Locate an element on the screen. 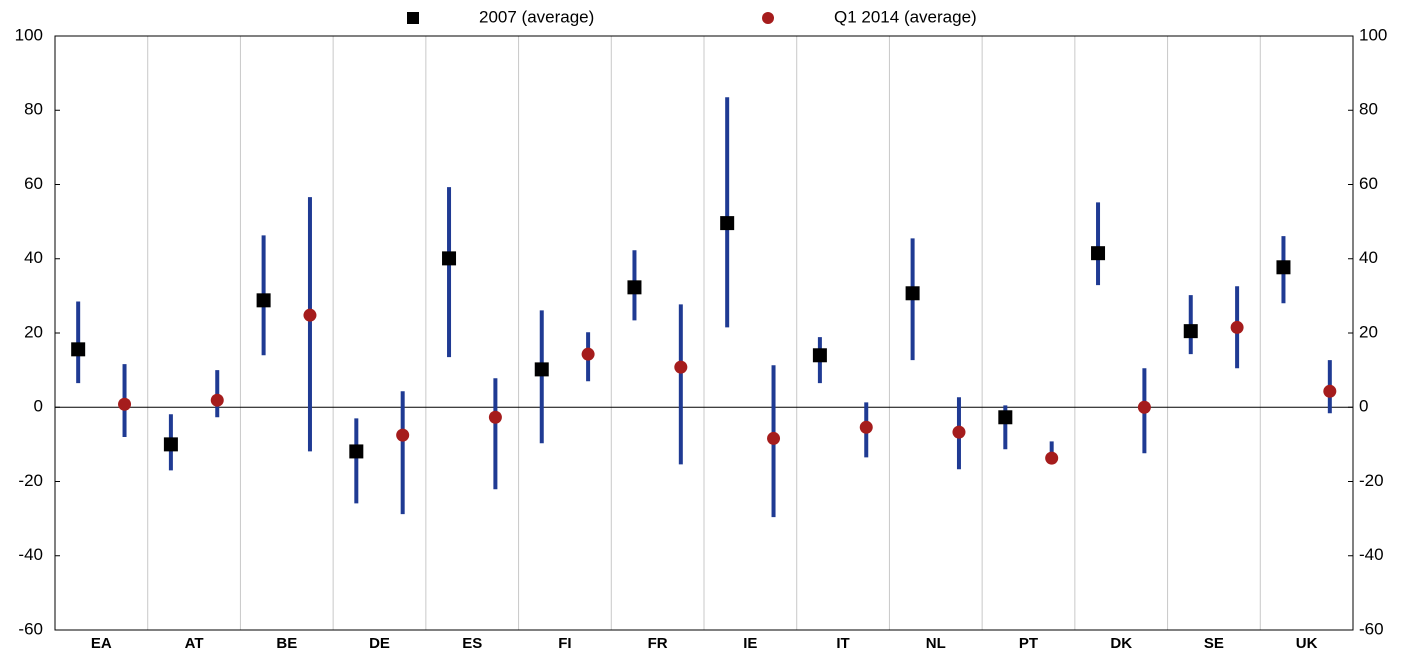  x-tick-label: NL is located at coordinates (936, 643).